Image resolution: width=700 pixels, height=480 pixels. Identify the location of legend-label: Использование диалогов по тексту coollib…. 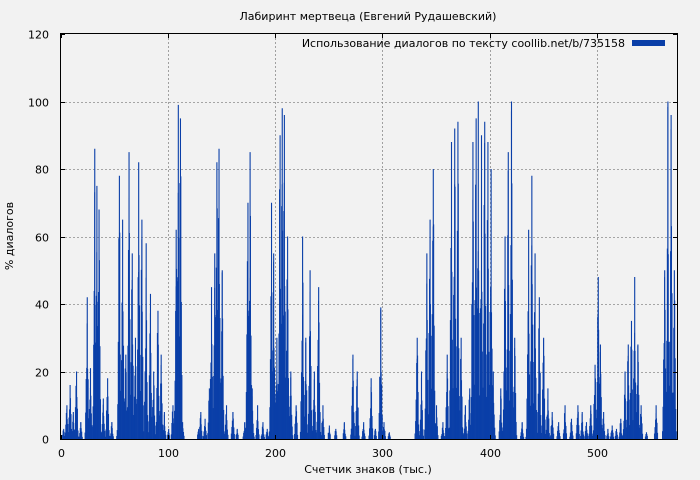
(463, 43).